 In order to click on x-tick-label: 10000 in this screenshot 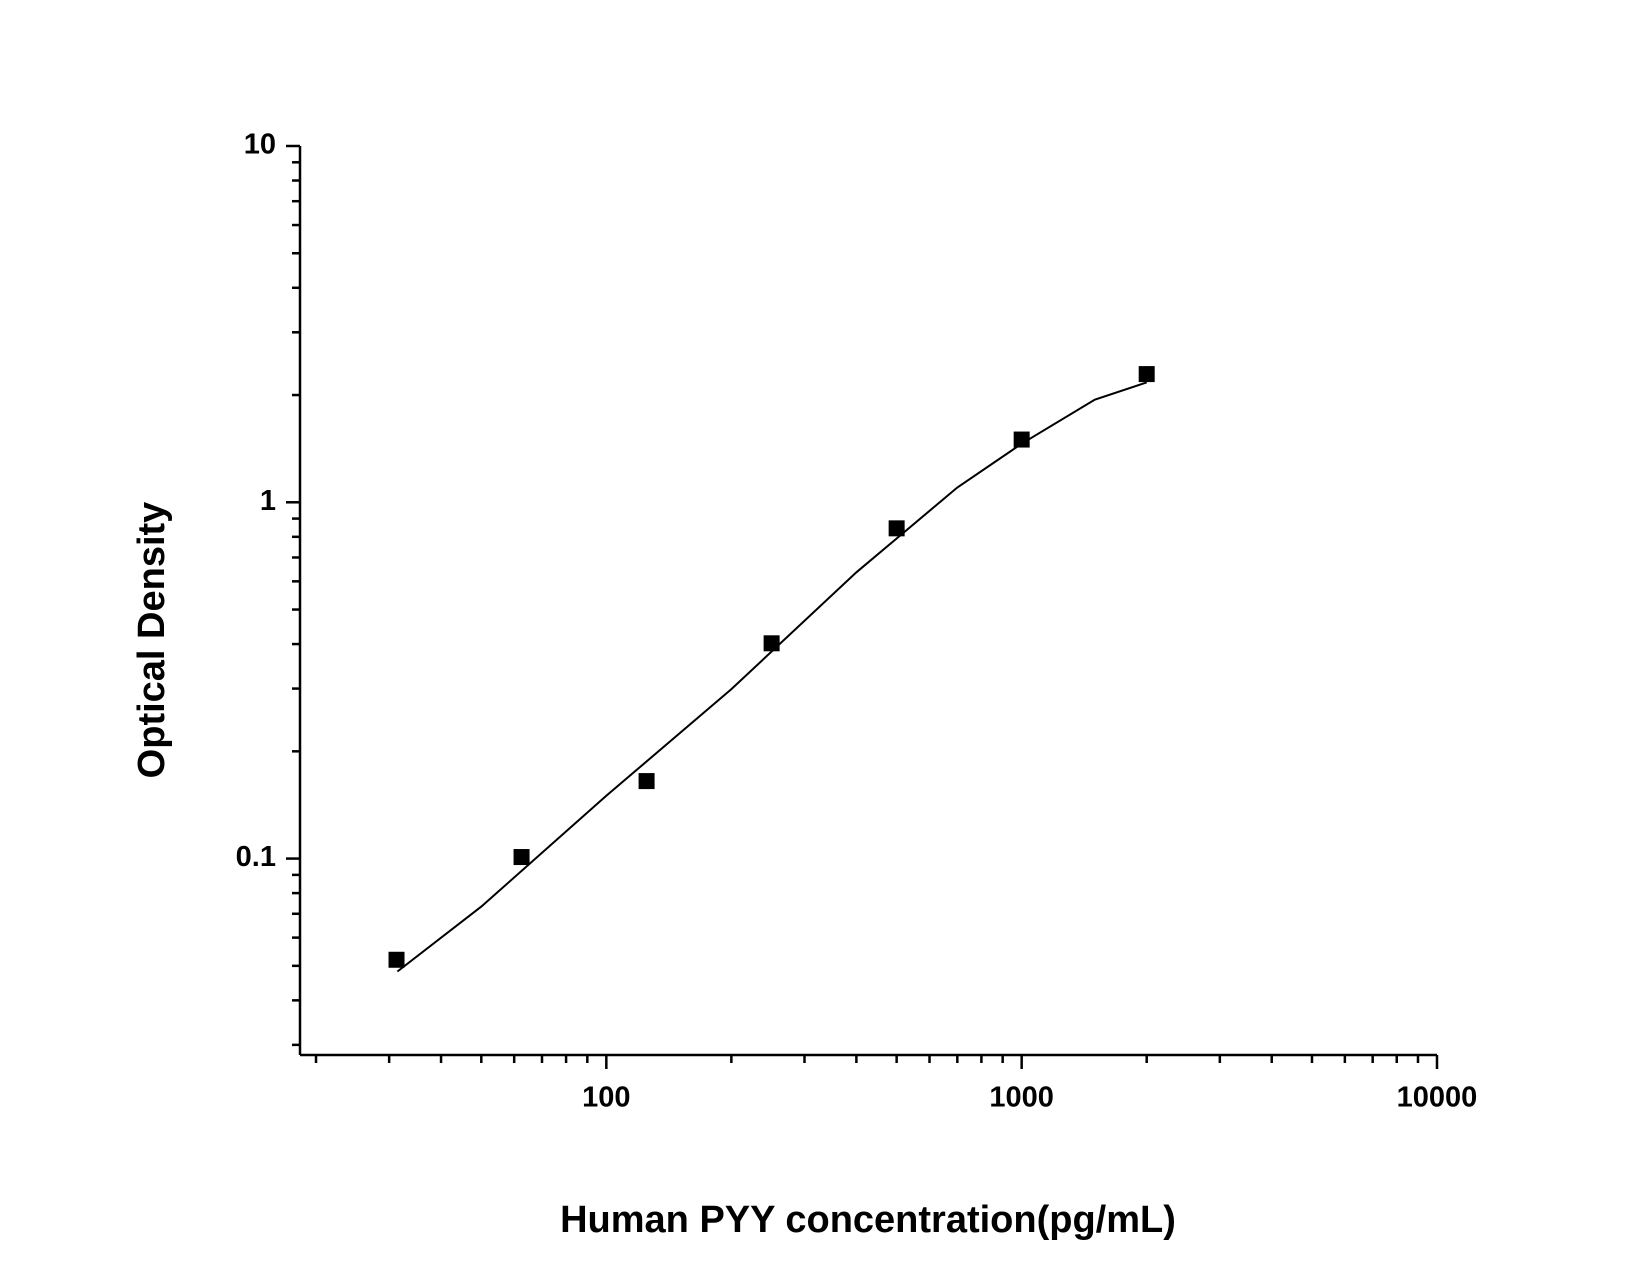, I will do `click(1437, 1098)`.